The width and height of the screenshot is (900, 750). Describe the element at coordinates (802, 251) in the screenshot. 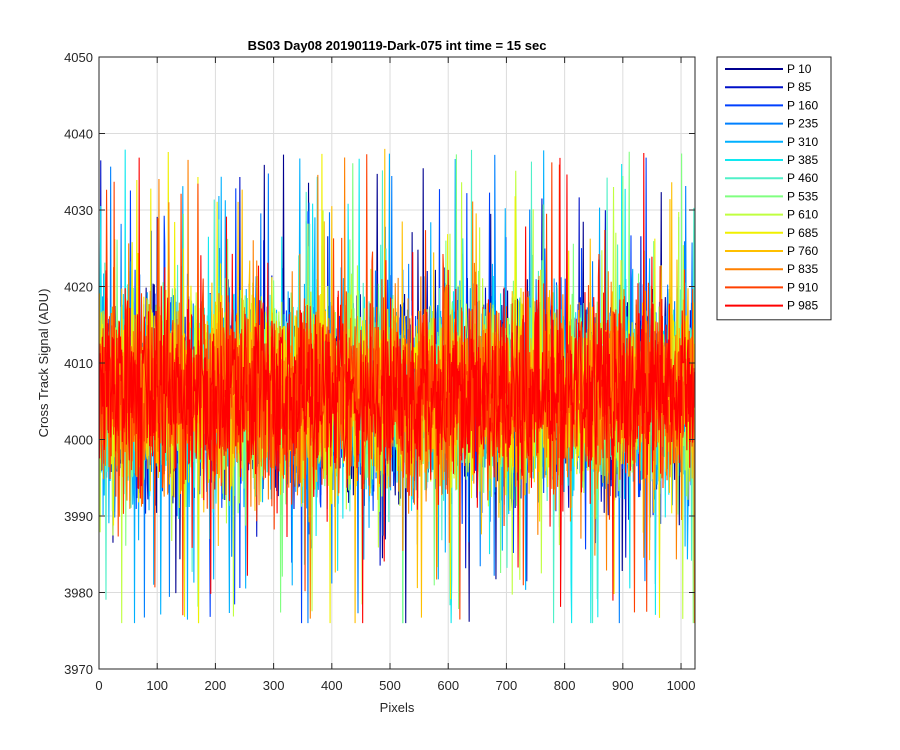

I see `legend-entry-10: P 760` at that location.